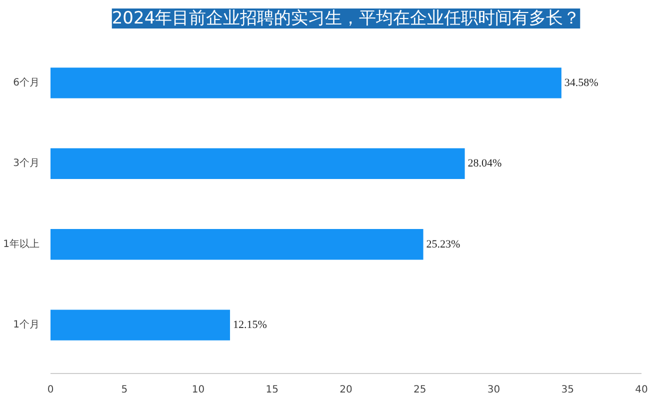  What do you see at coordinates (493, 390) in the screenshot?
I see `x-tick-label: 30` at bounding box center [493, 390].